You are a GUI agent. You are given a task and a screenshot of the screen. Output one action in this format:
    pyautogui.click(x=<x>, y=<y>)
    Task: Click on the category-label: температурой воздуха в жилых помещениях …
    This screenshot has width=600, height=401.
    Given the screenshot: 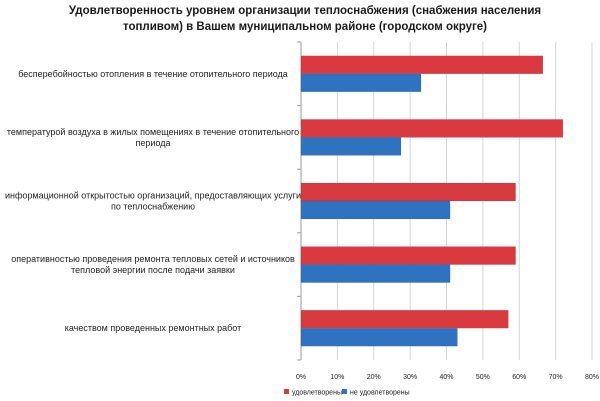 What is the action you would take?
    pyautogui.click(x=153, y=137)
    